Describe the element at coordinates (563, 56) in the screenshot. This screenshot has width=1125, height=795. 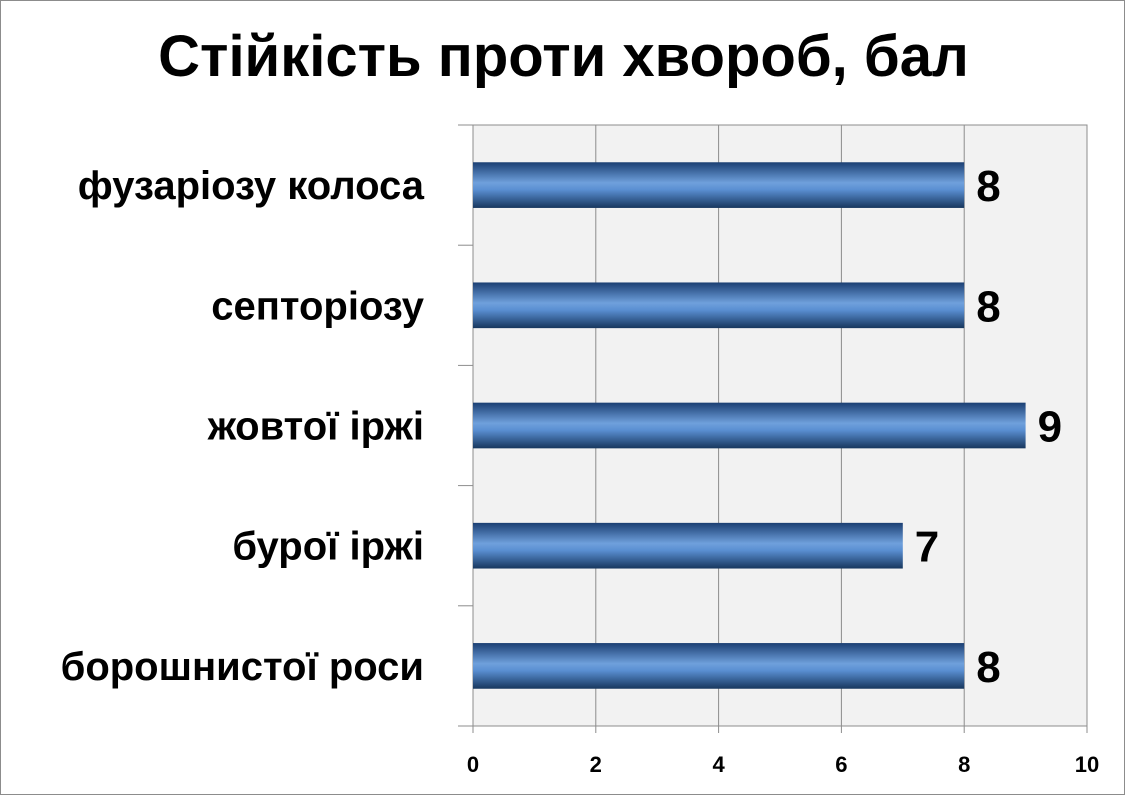
I see `chart-title: Стійкість проти хвороб, бал` at that location.